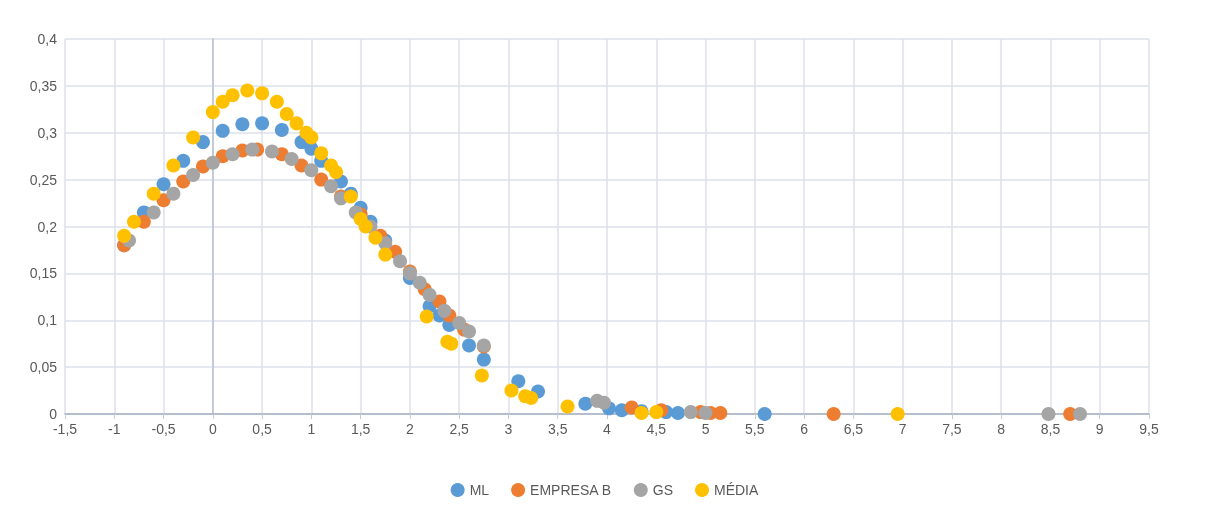  What do you see at coordinates (755, 429) in the screenshot?
I see `x-tick-label: 5,5` at bounding box center [755, 429].